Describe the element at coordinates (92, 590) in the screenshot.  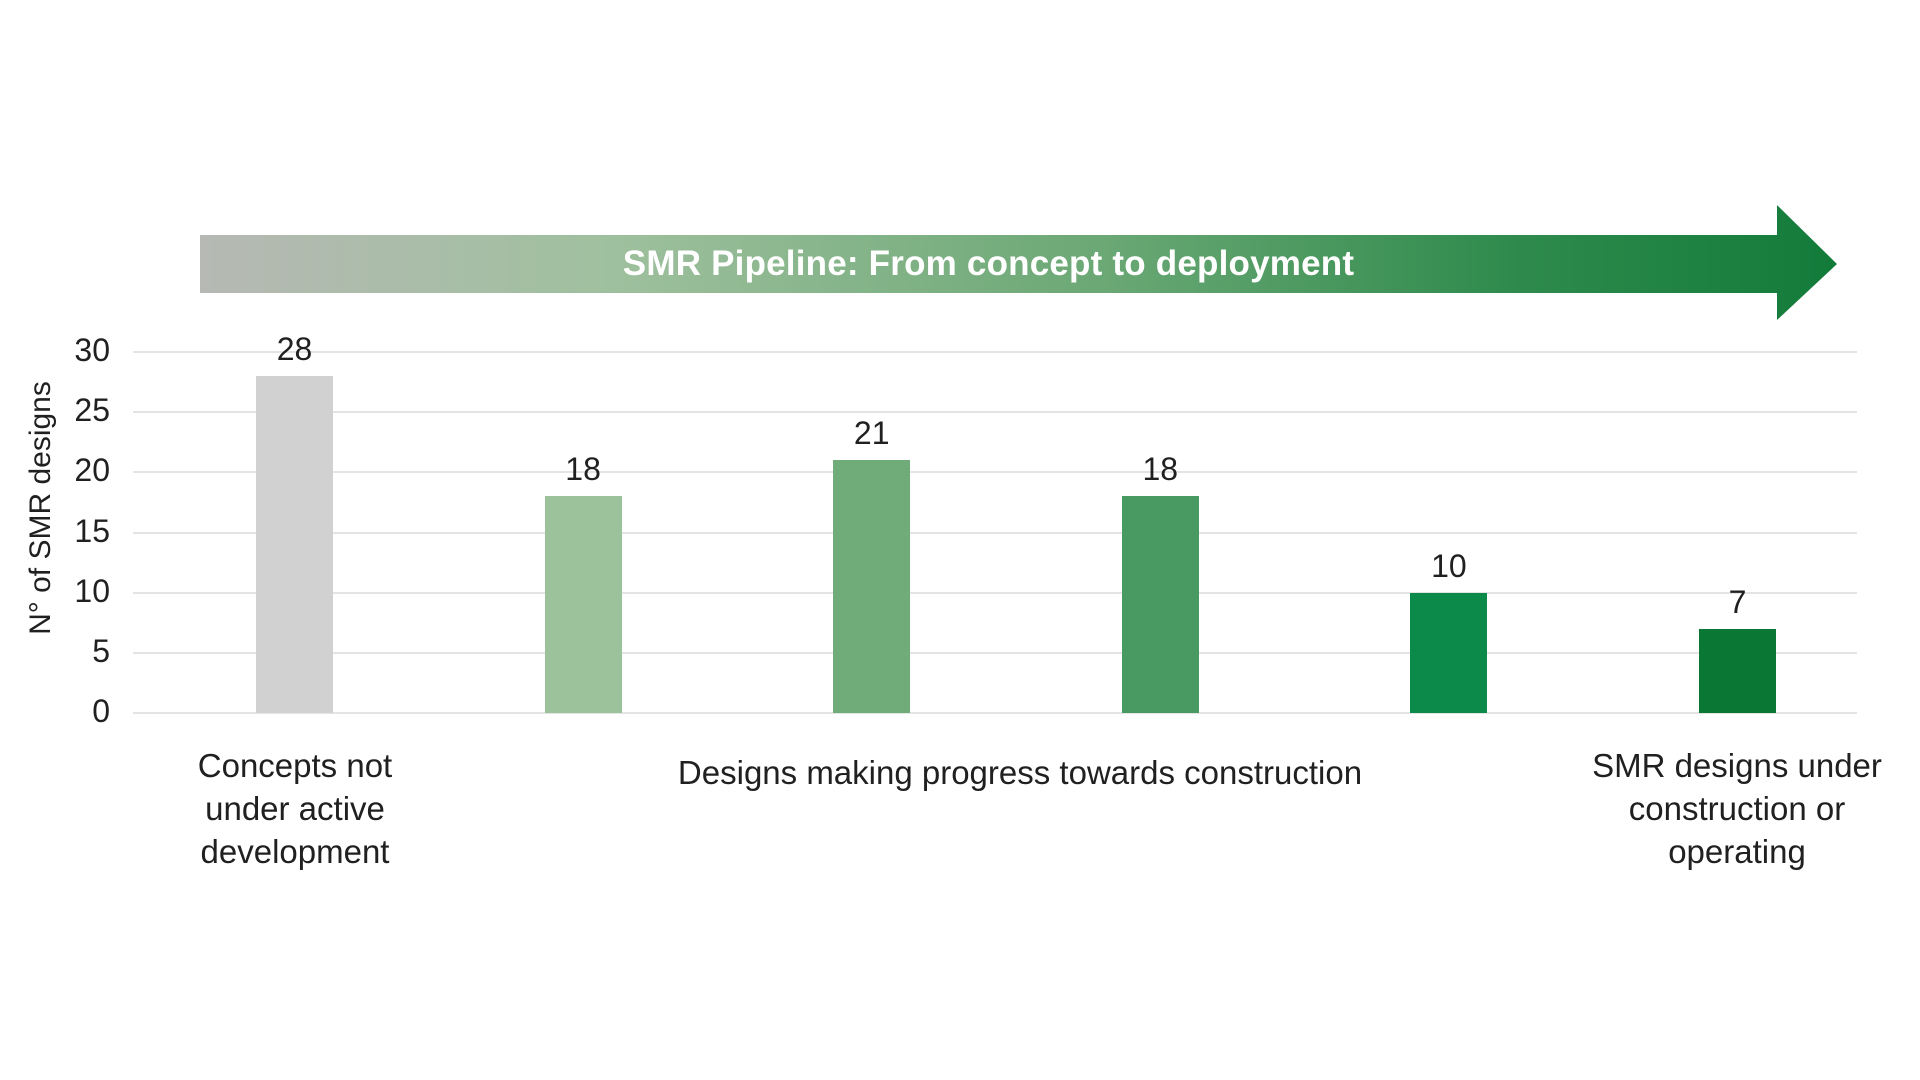
I see `y-tick-label: 10` at that location.